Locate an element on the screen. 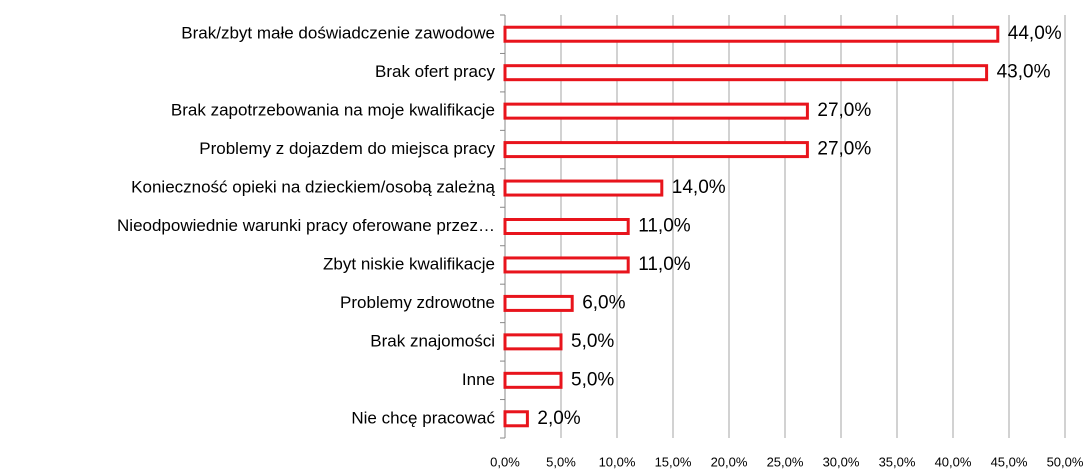 The width and height of the screenshot is (1088, 474). value-label: 43,0% is located at coordinates (1024, 72).